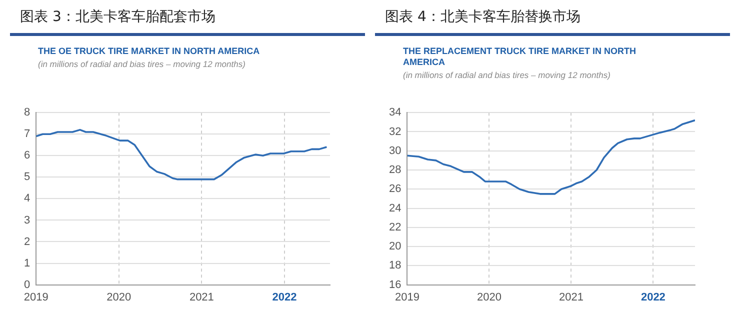 The width and height of the screenshot is (731, 334). Describe the element at coordinates (483, 17) in the screenshot. I see `chart-title: 图表 4：北美卡客车胎替换市场` at that location.